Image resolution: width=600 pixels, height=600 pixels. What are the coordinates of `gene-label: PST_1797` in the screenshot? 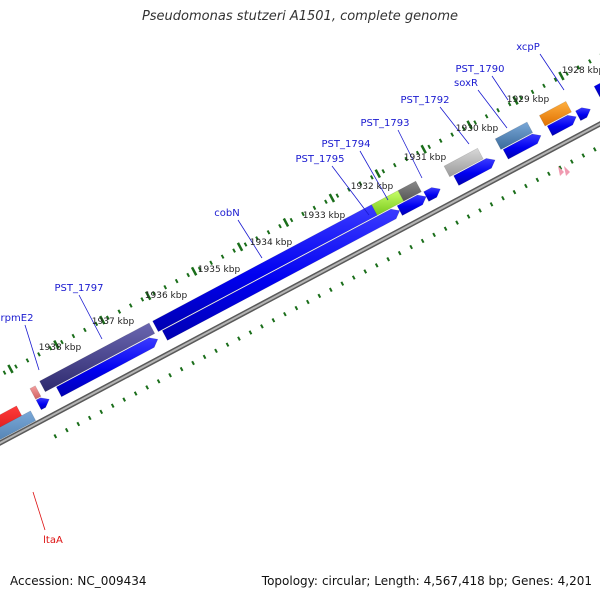 It's located at (79, 288).